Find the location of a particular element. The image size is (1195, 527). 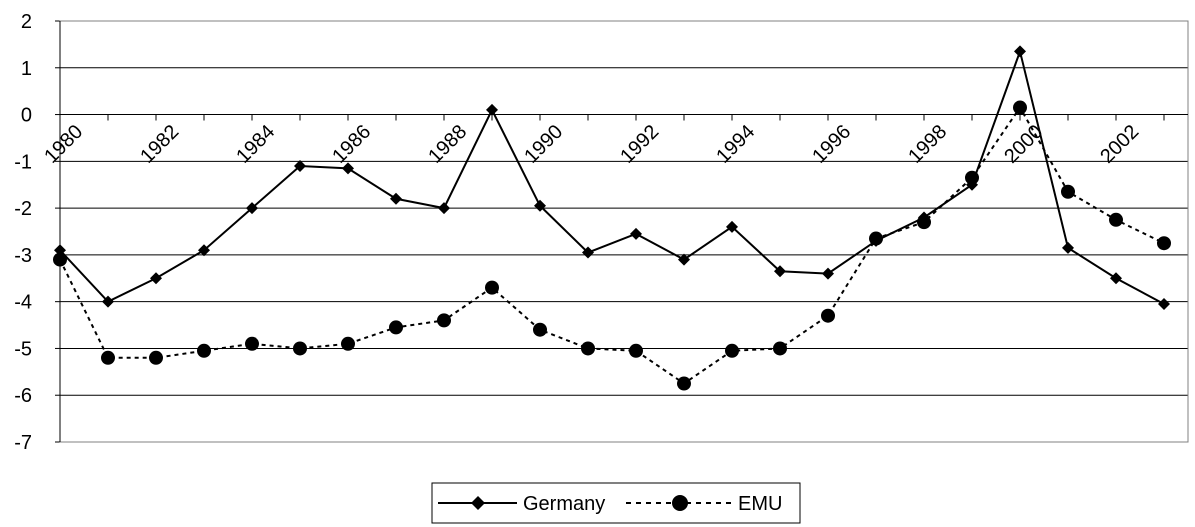

legend-emu-label: EMU is located at coordinates (760, 504).